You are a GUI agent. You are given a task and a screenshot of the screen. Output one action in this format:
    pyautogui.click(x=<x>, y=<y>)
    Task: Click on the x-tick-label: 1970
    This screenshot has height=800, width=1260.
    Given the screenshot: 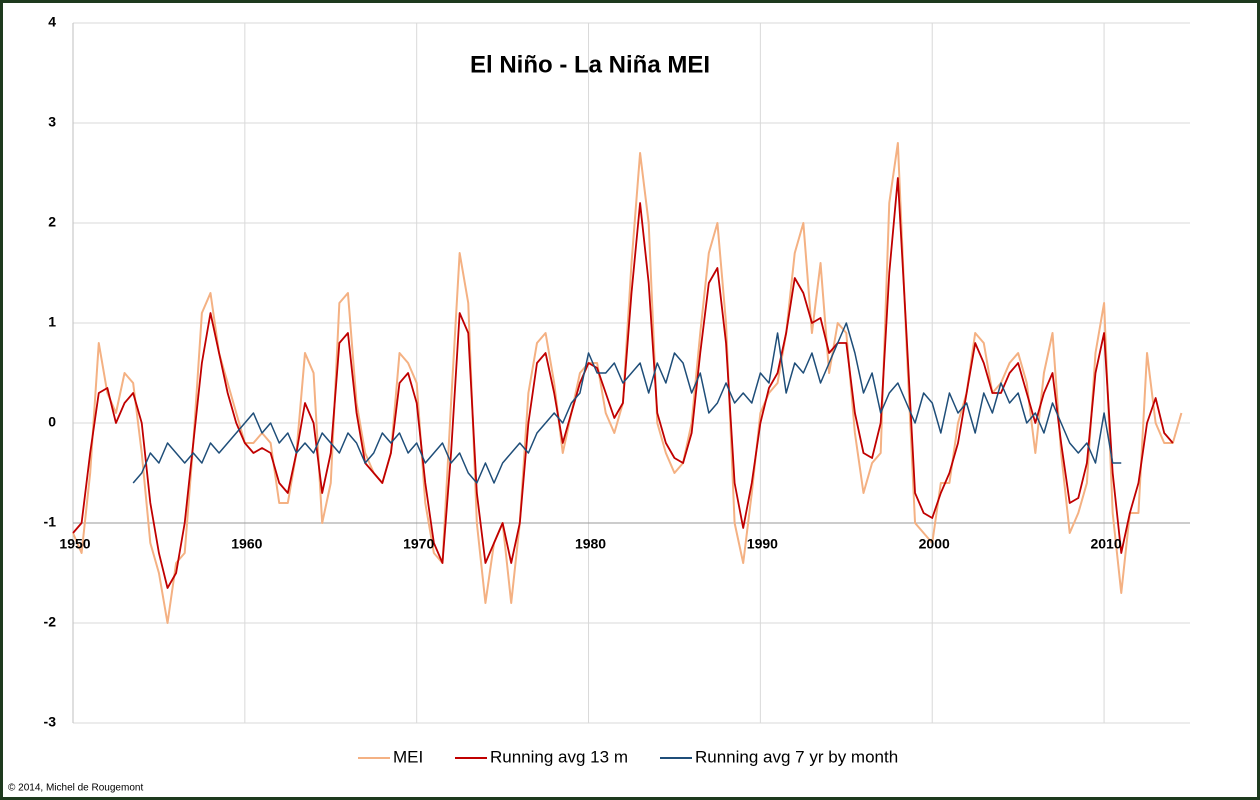 What is the action you would take?
    pyautogui.click(x=418, y=544)
    